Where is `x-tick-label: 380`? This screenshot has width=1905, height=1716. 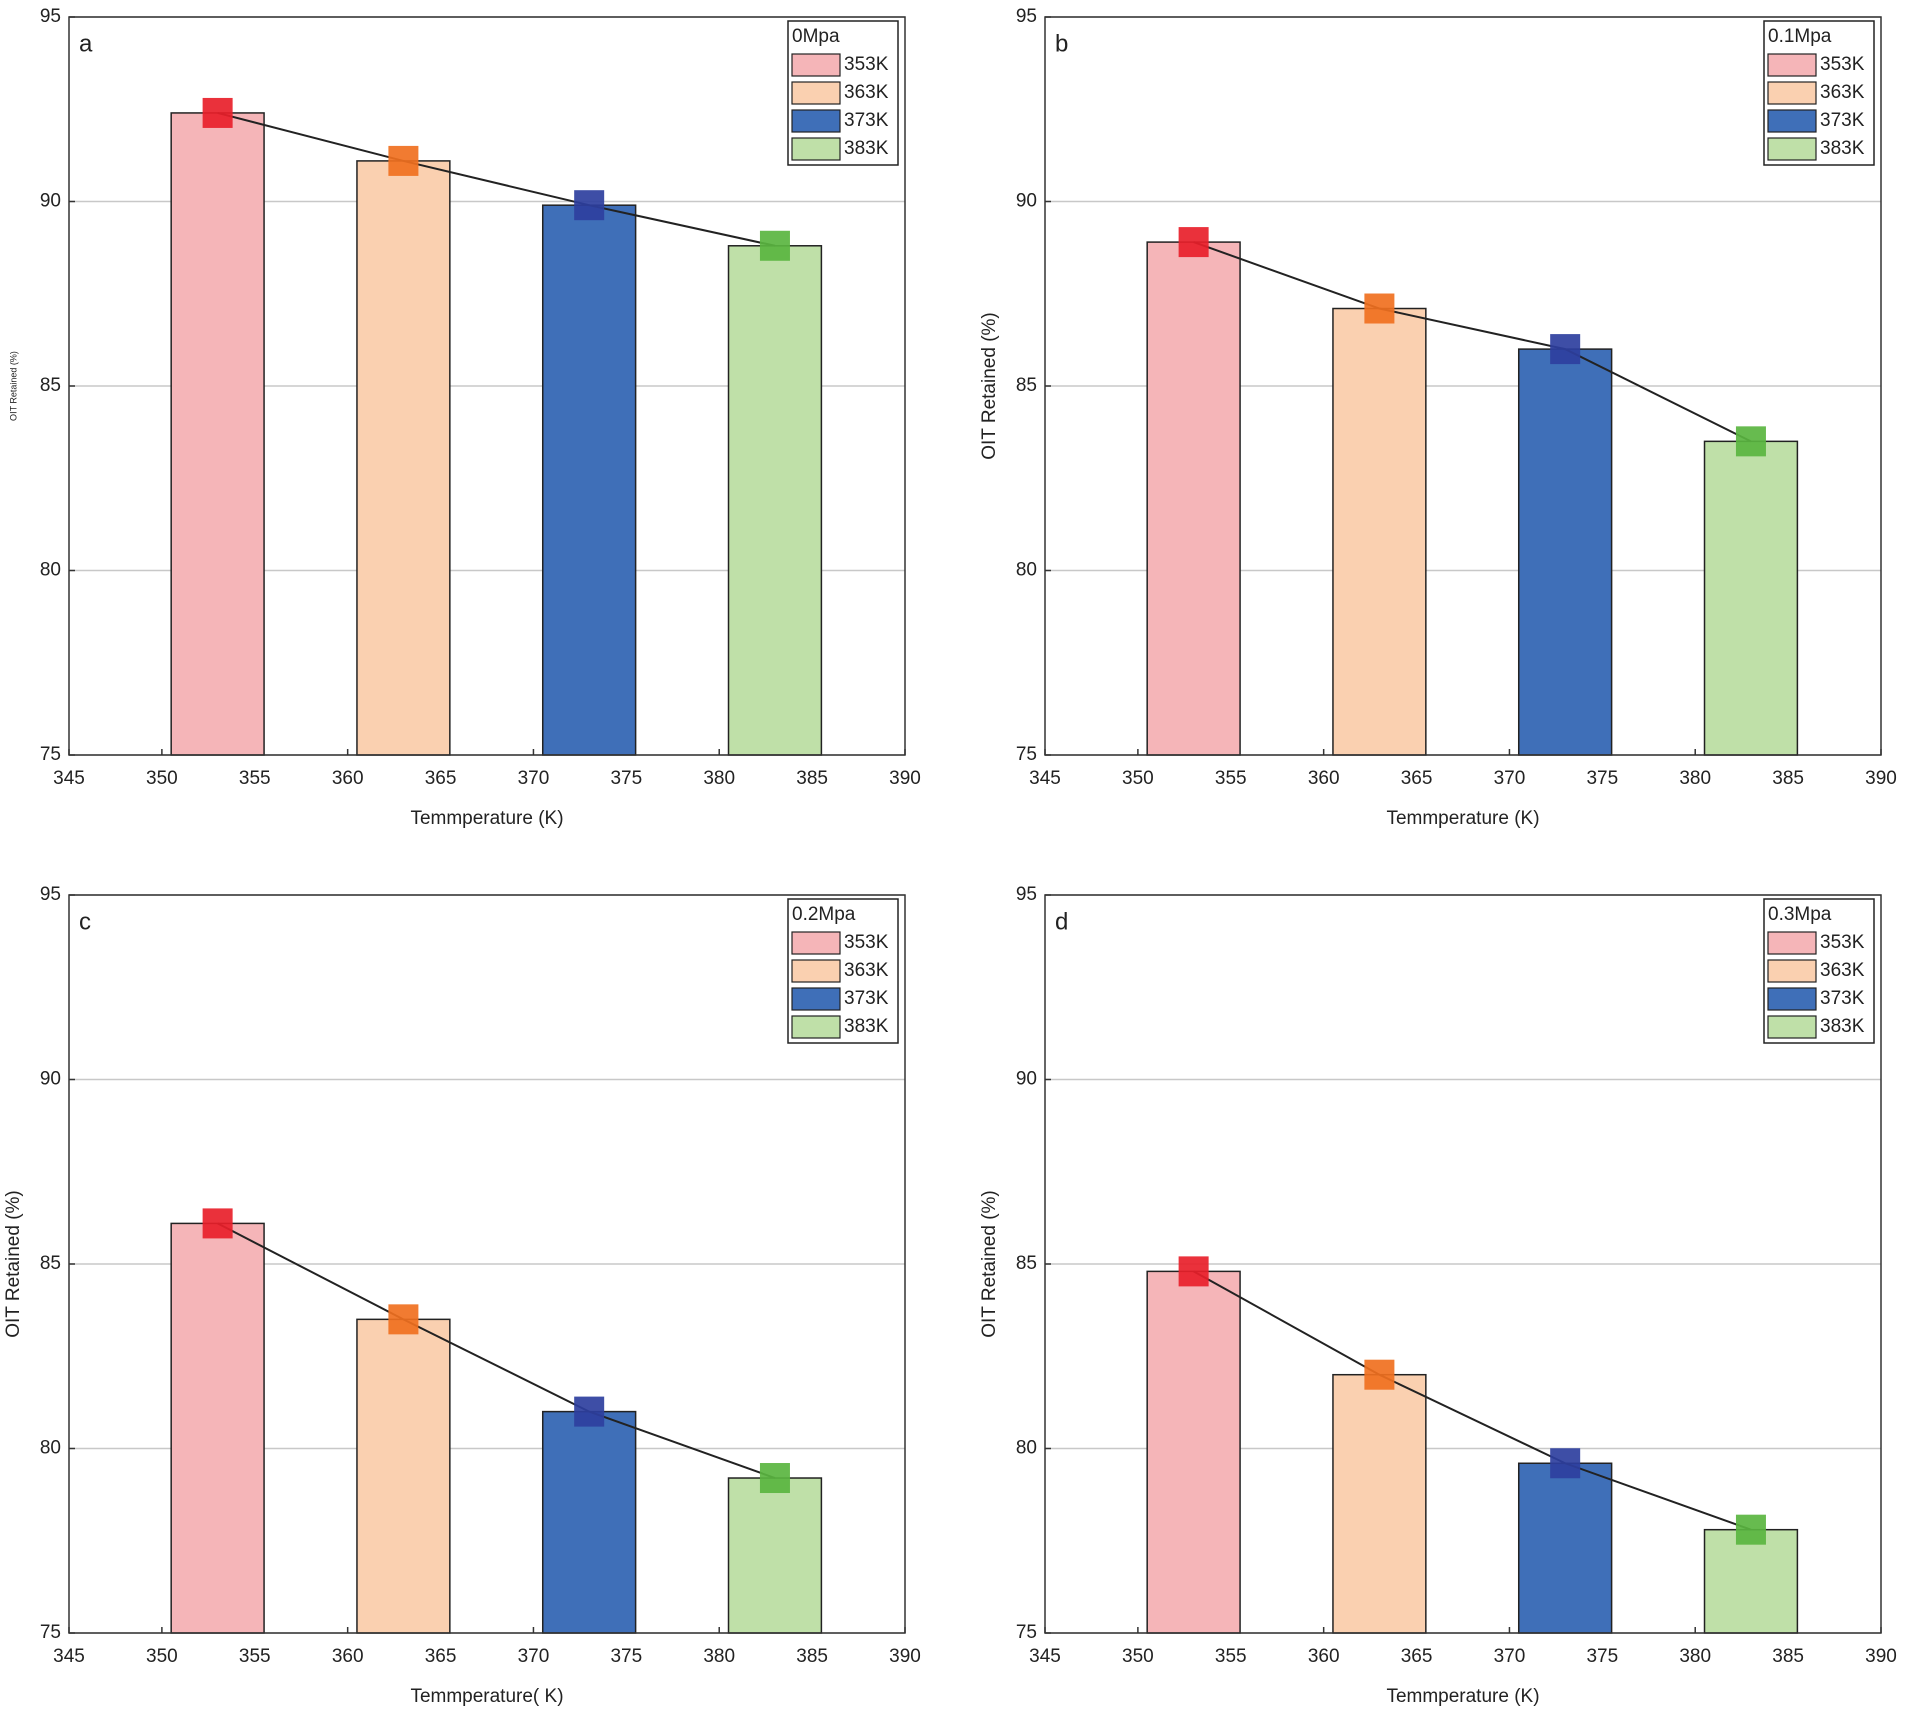
x-tick-label: 380 is located at coordinates (1695, 778).